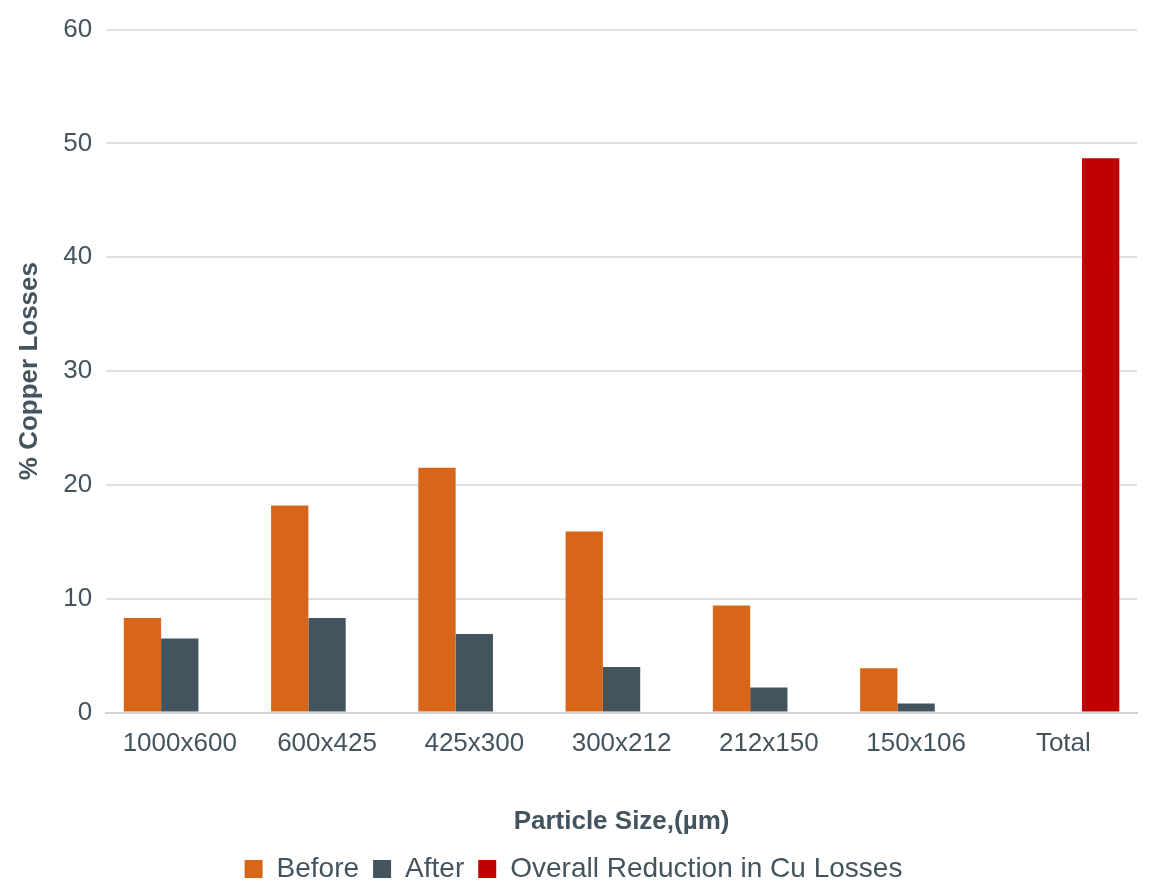 The image size is (1153, 893). What do you see at coordinates (78, 141) in the screenshot?
I see `y-tick-label: 50` at bounding box center [78, 141].